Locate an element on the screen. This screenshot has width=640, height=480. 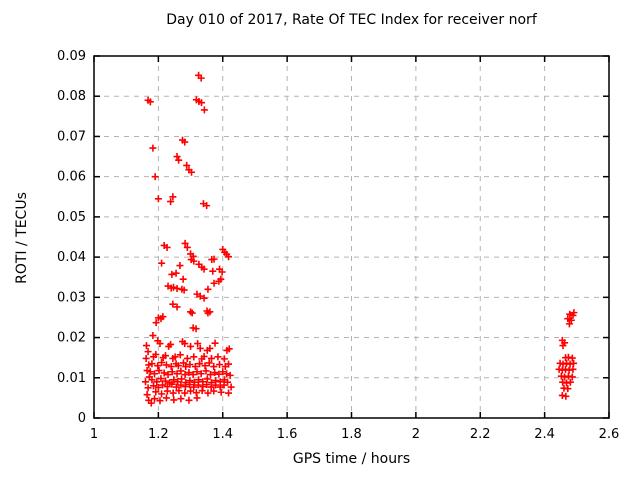
x-tick-label: 1.6 is located at coordinates (287, 434).